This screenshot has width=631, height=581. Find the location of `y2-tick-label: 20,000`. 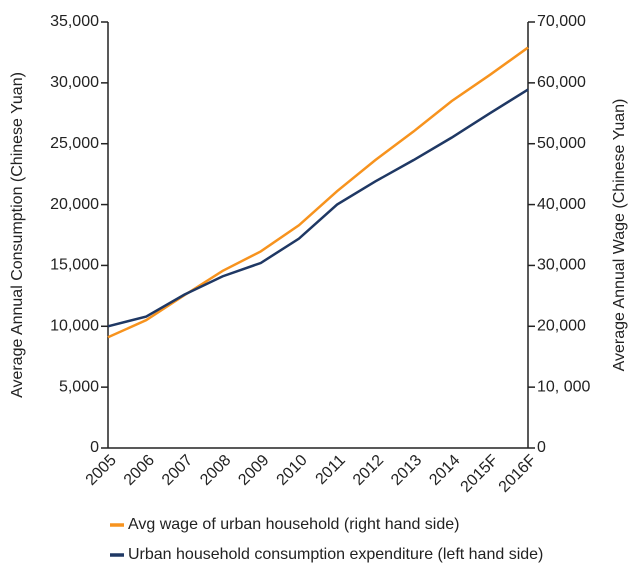

y2-tick-label: 20,000 is located at coordinates (561, 326).